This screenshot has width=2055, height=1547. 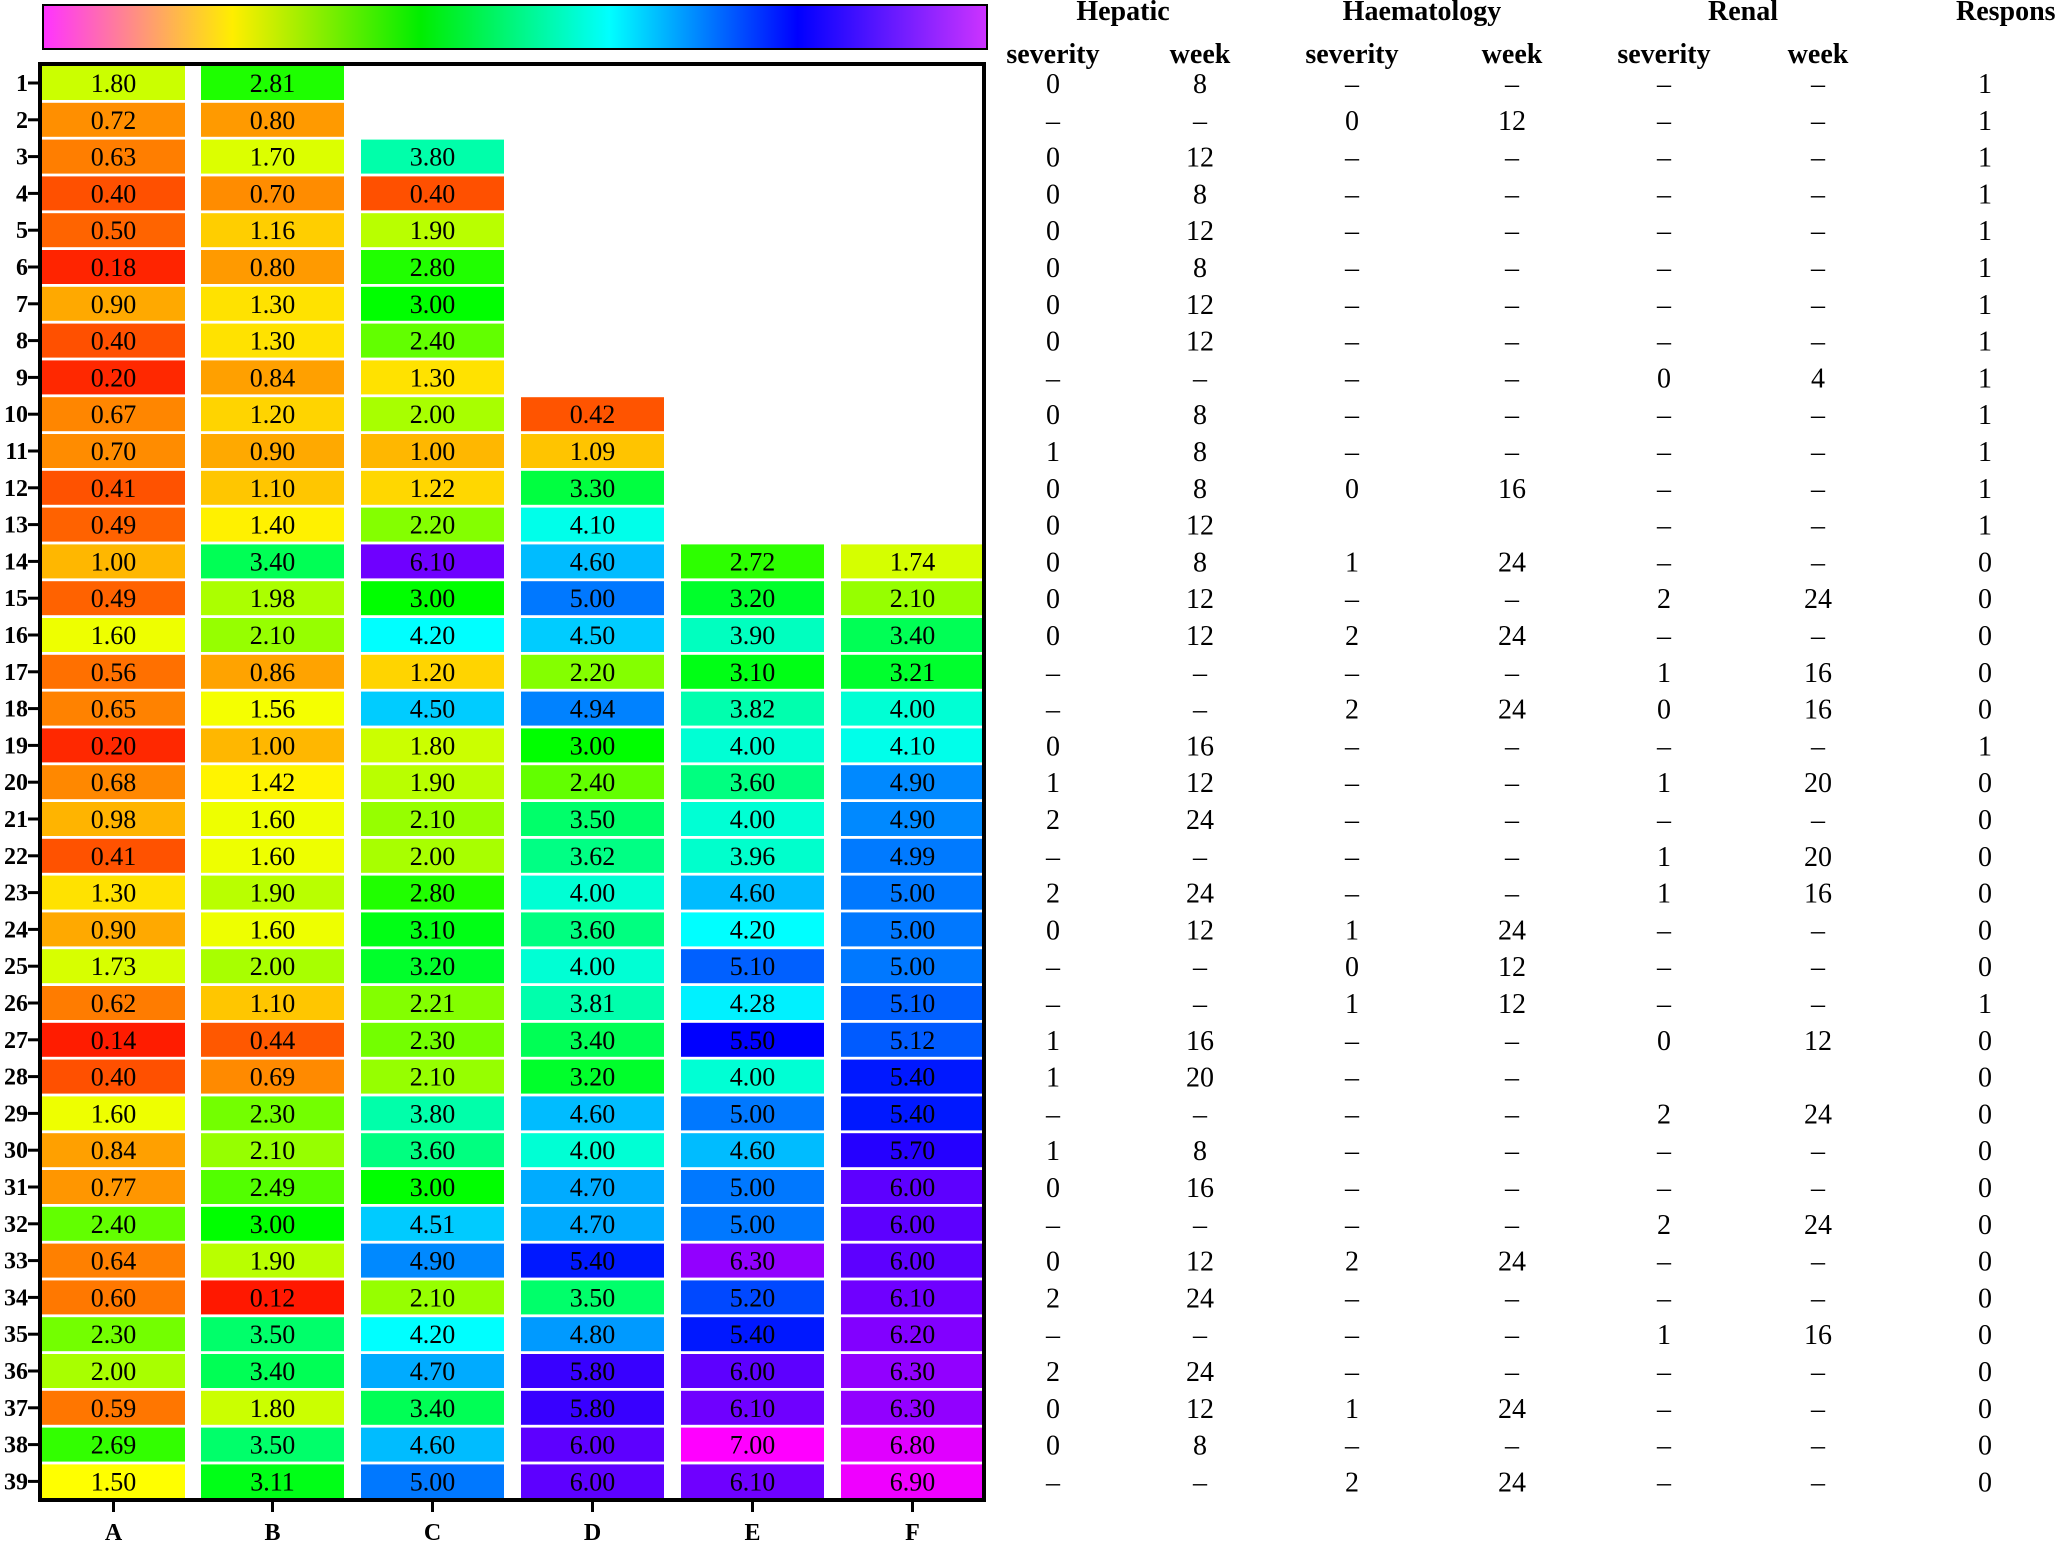 What do you see at coordinates (433, 1113) in the screenshot?
I see `cell-value-label: 3.80` at bounding box center [433, 1113].